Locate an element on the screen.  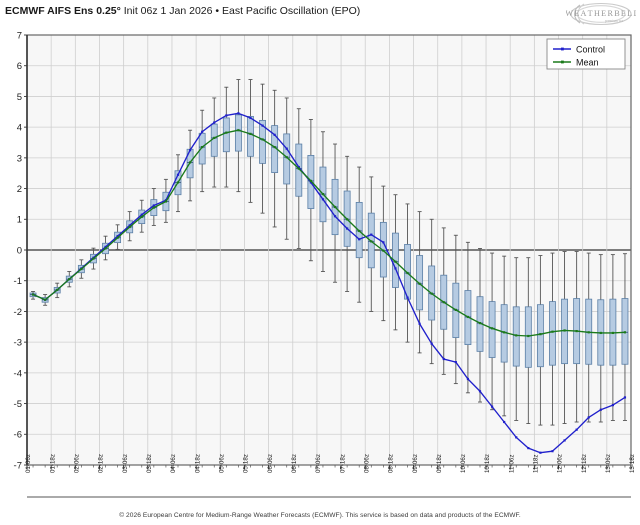
x-axis-tick-label: 13-06z is located at coordinates (608, 463).